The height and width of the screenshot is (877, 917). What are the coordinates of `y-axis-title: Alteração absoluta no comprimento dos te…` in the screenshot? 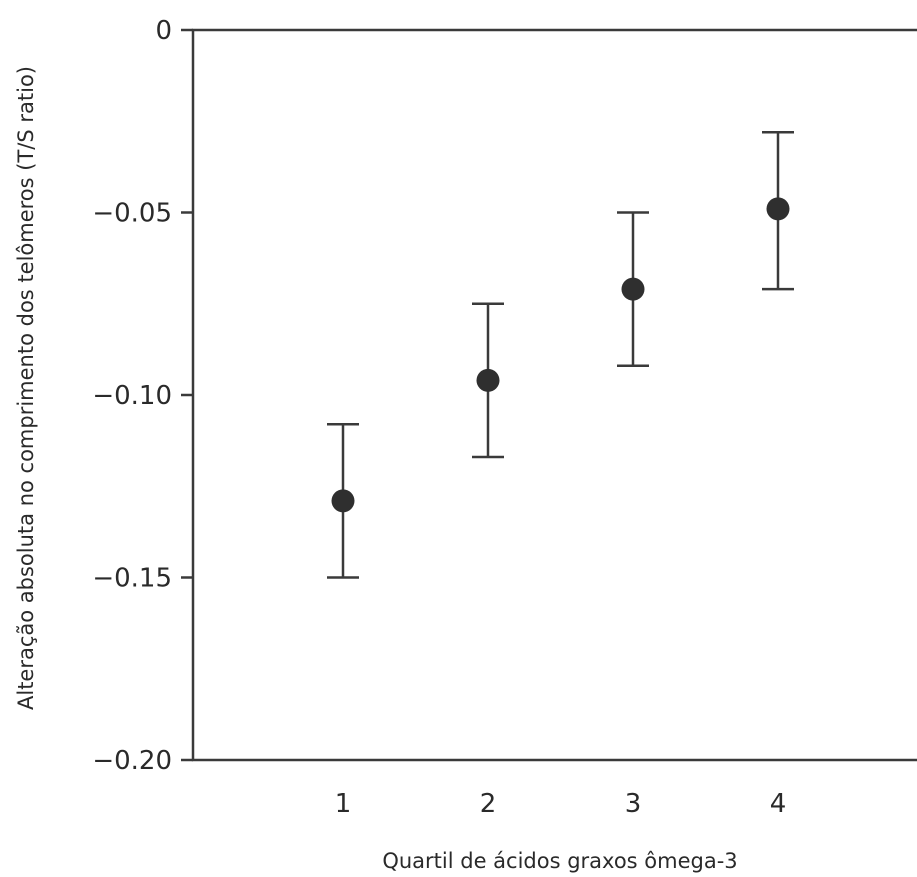 It's located at (26, 388).